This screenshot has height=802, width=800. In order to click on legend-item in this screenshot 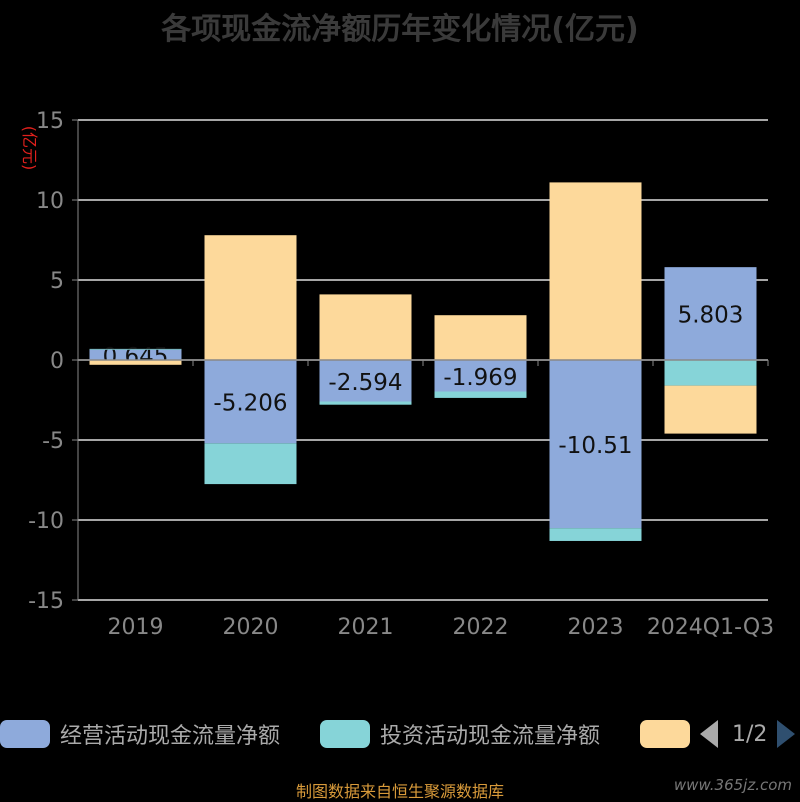, I will do `click(670, 734)`.